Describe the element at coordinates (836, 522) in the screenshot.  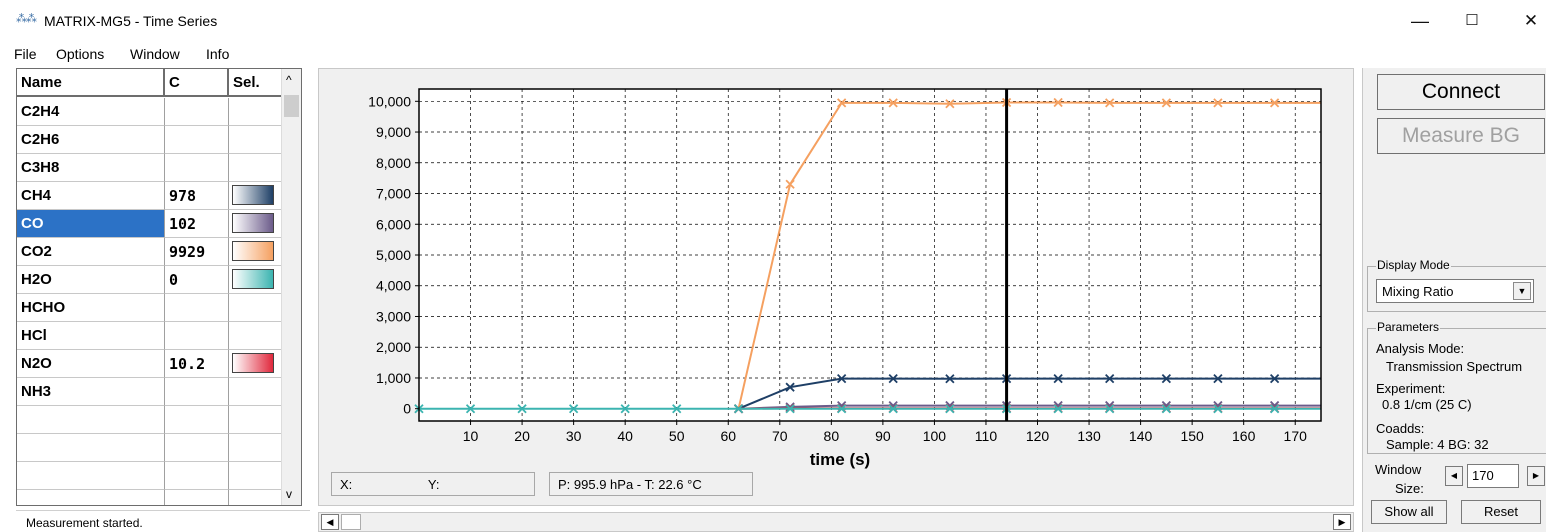
I see `chart-horizontal-scrollbar: ◀ ▶` at that location.